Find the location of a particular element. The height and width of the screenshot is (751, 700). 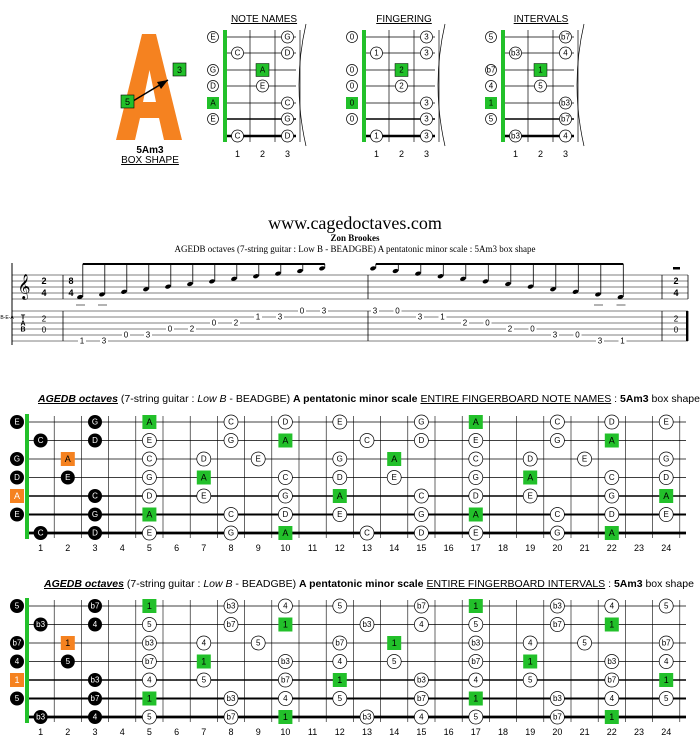

notes-open-label: E is located at coordinates (212, 37).